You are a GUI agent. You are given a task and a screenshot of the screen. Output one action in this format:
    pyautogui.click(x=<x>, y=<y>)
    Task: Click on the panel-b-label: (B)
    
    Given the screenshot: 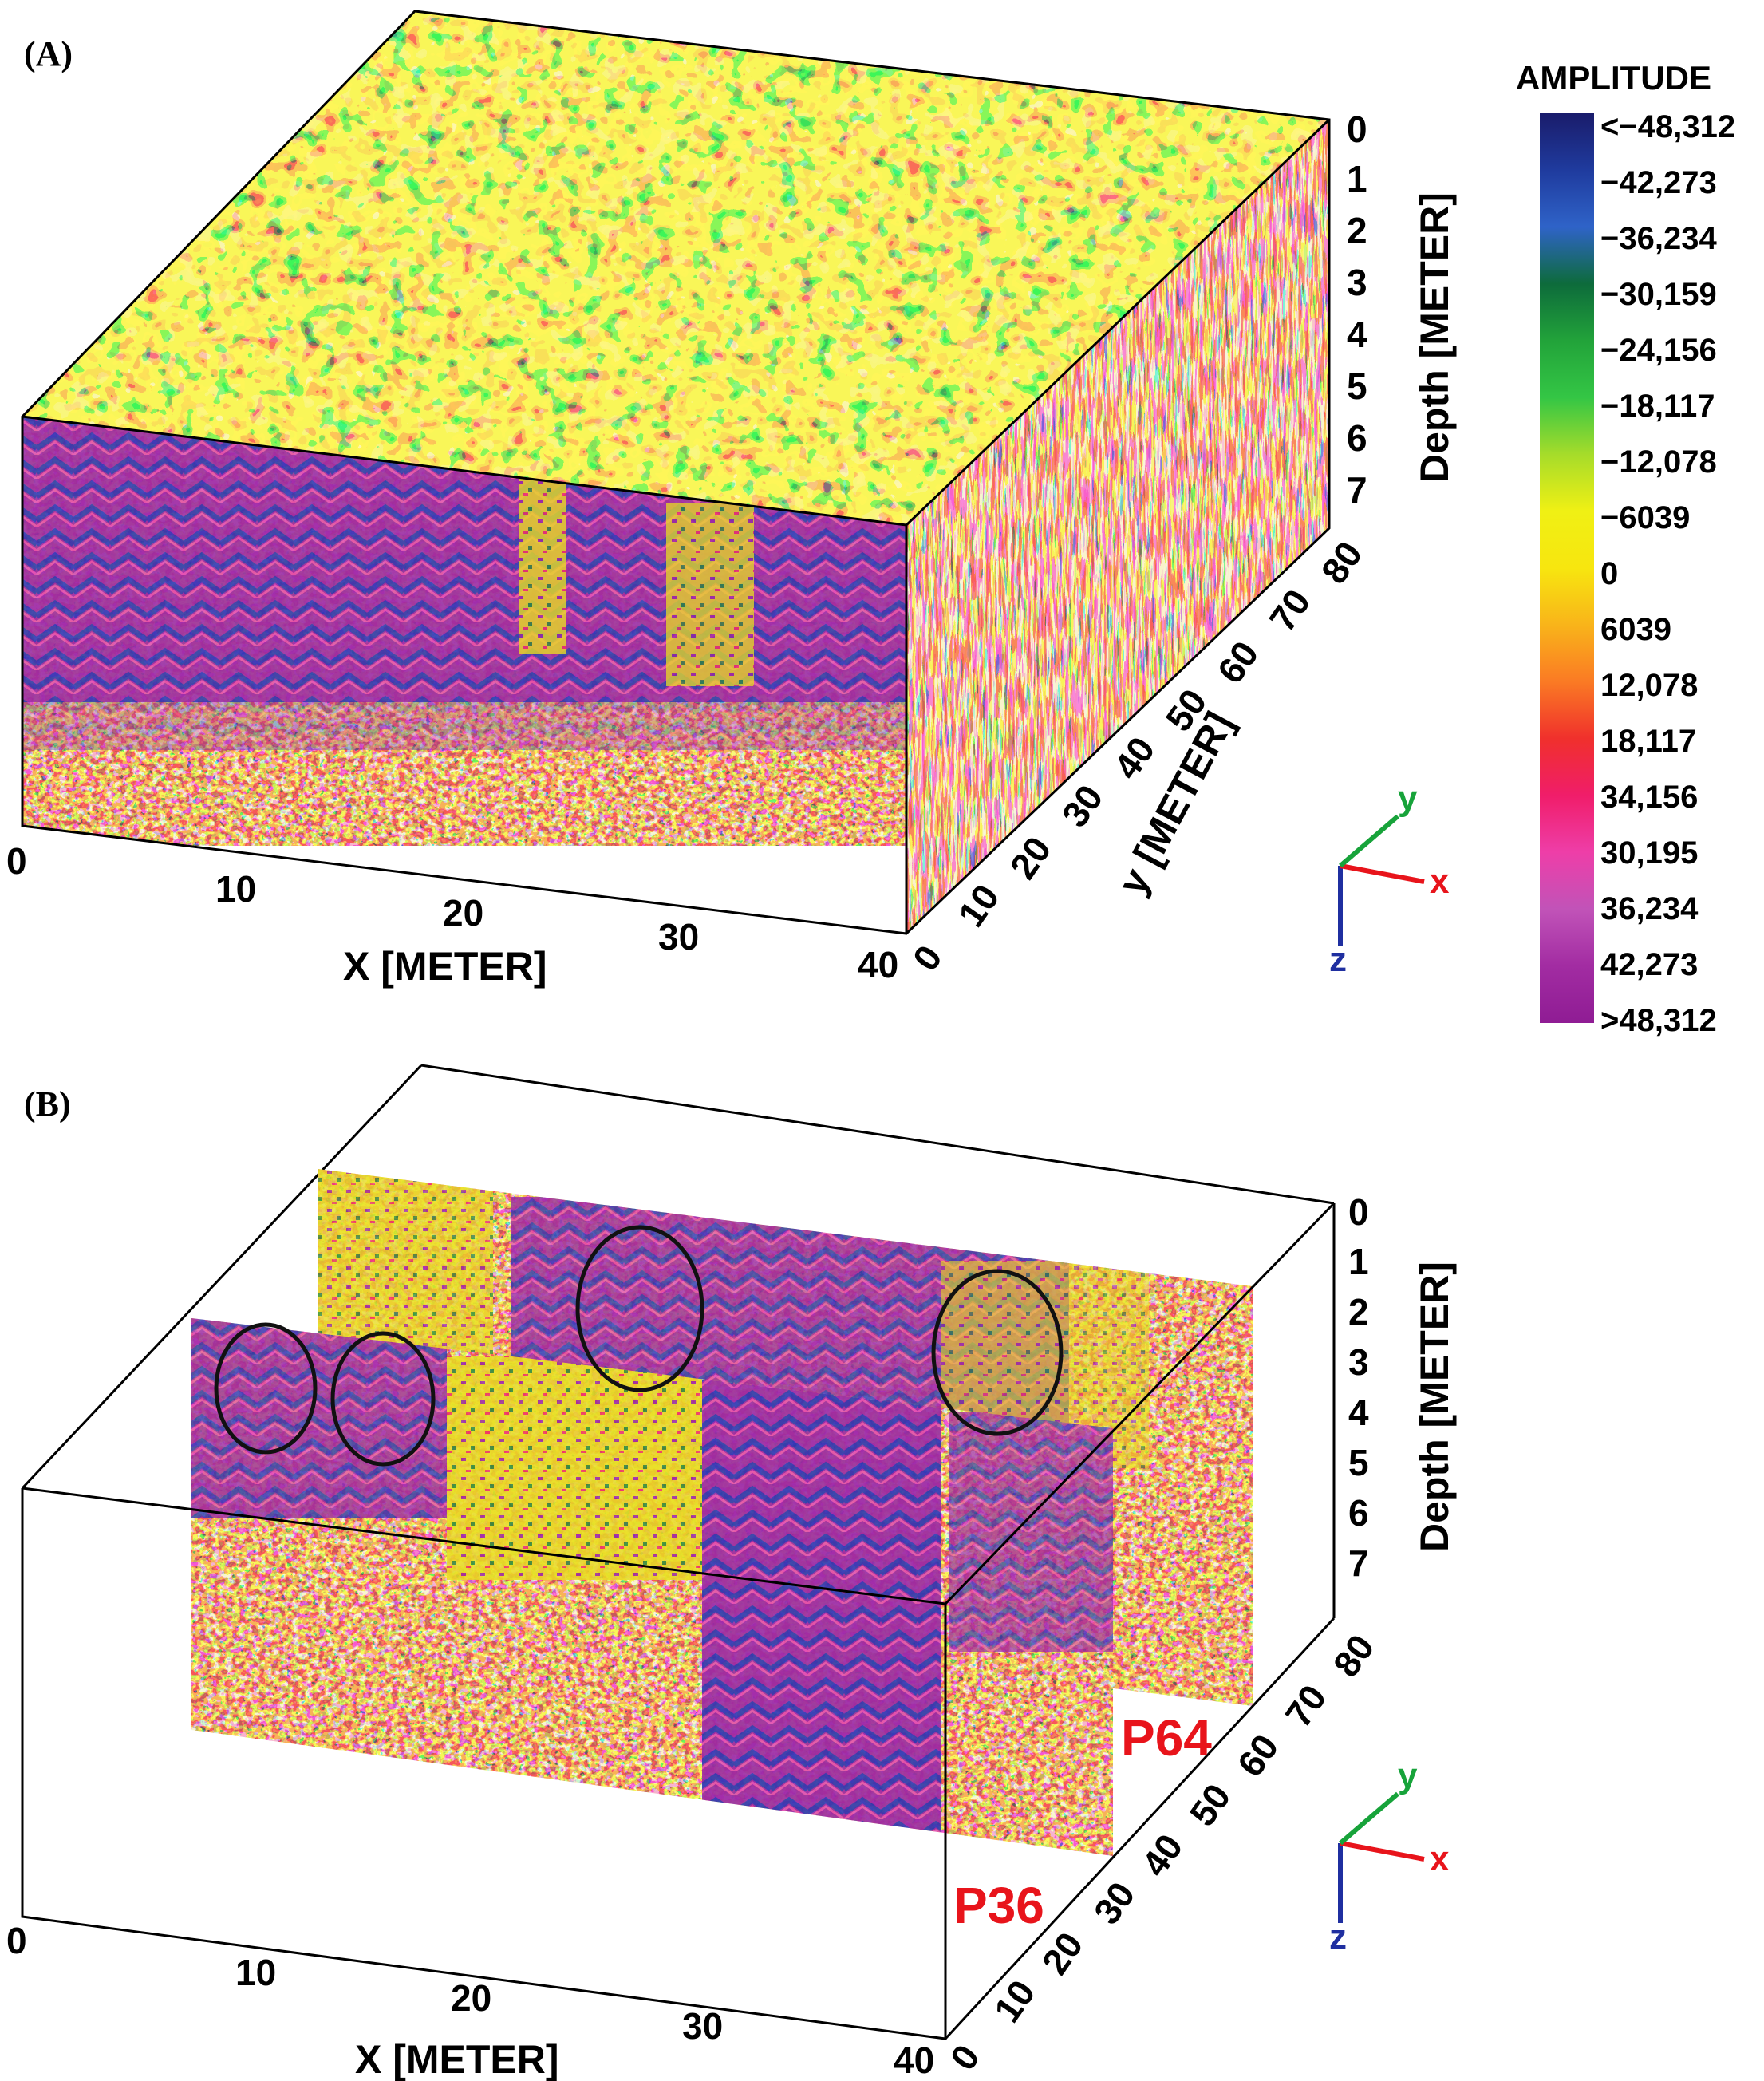 What is the action you would take?
    pyautogui.click(x=47, y=1103)
    